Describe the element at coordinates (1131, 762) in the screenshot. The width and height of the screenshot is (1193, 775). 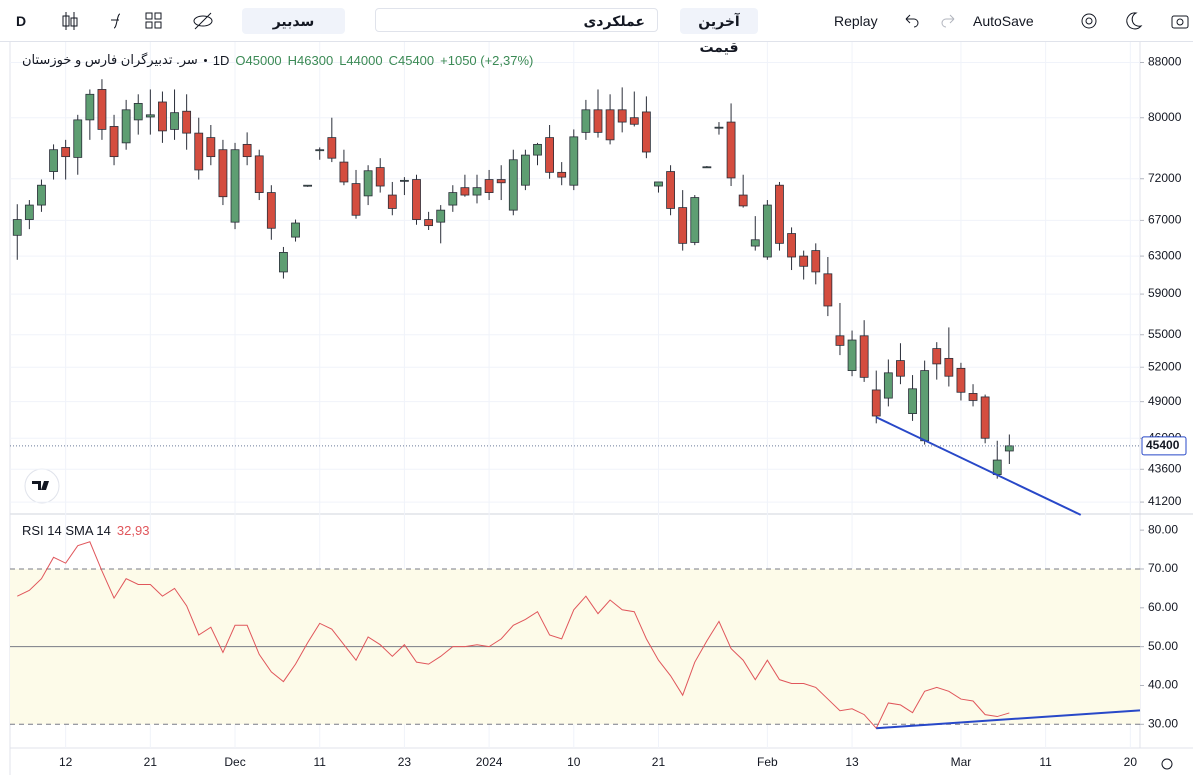
I see `x-tick-label: 20` at that location.